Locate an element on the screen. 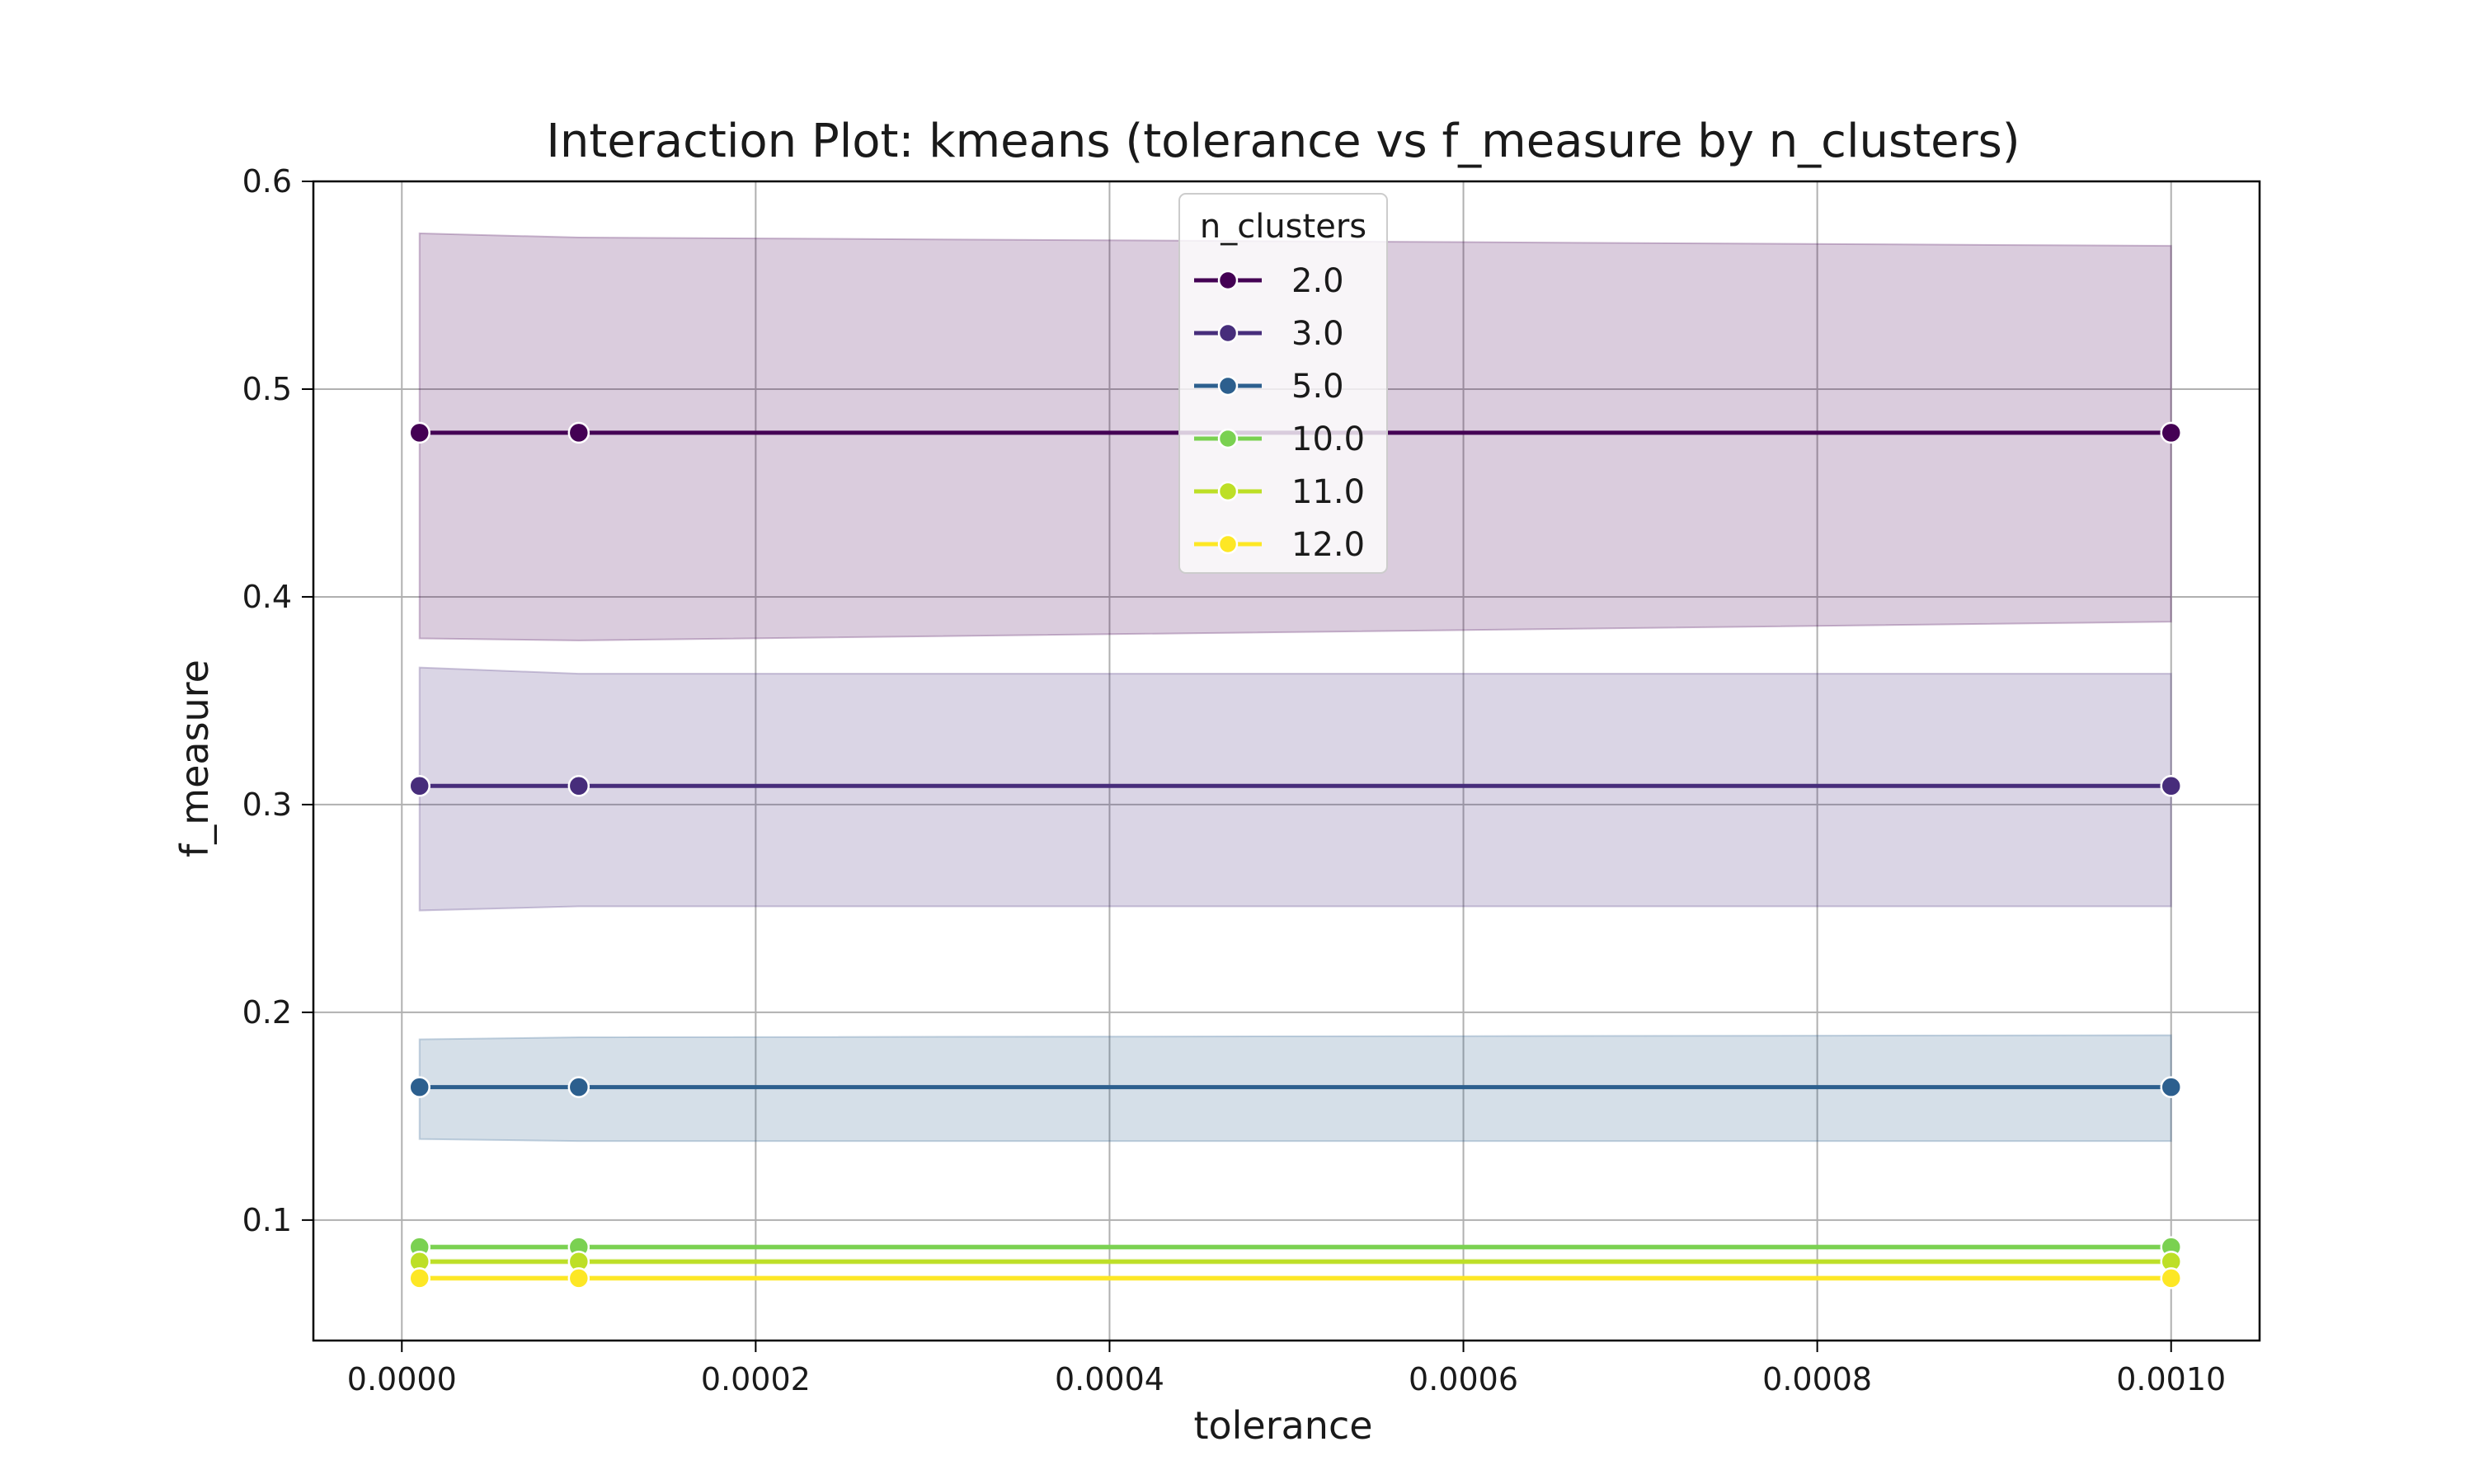 The image size is (2474, 1484). legend-item-3.0: 3.0 is located at coordinates (1269, 334).